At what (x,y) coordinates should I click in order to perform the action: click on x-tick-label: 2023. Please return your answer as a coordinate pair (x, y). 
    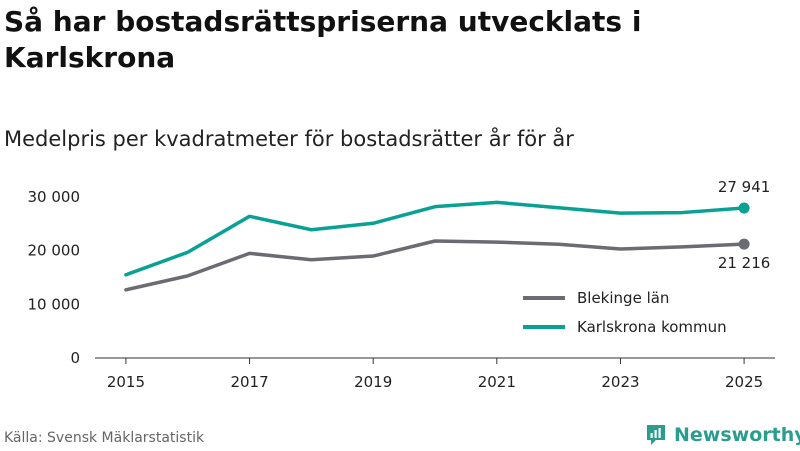
    Looking at the image, I should click on (620, 382).